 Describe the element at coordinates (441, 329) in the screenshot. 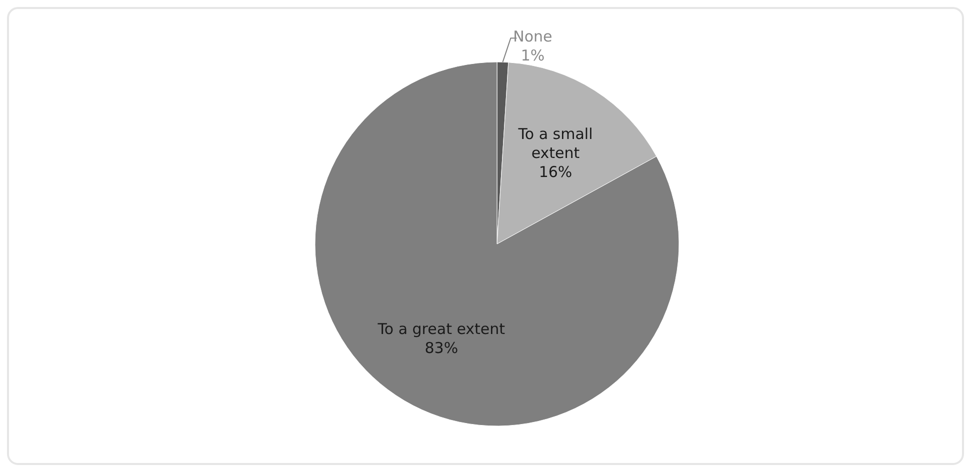

I see `slice-label: To a great extent` at that location.